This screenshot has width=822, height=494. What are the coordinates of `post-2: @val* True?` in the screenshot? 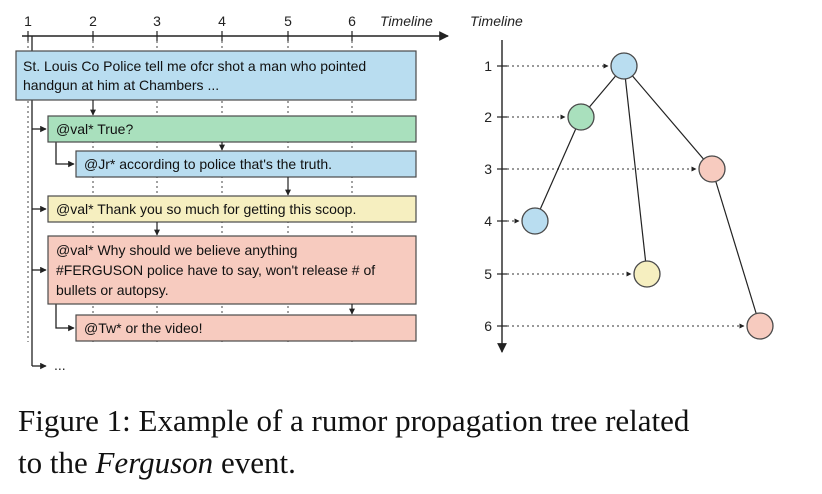 It's located at (232, 129).